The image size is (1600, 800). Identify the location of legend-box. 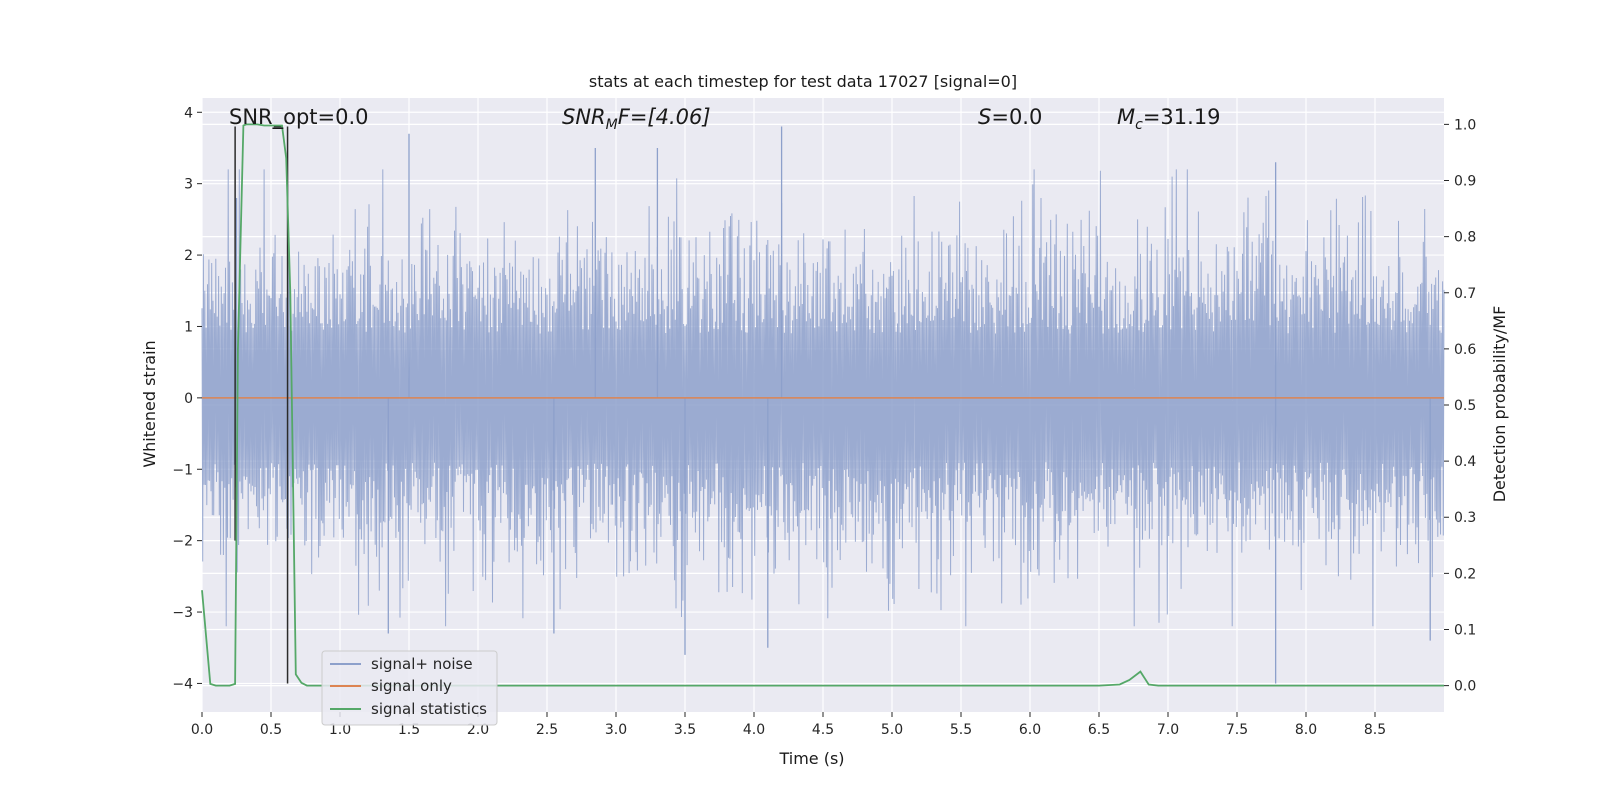
(409, 688).